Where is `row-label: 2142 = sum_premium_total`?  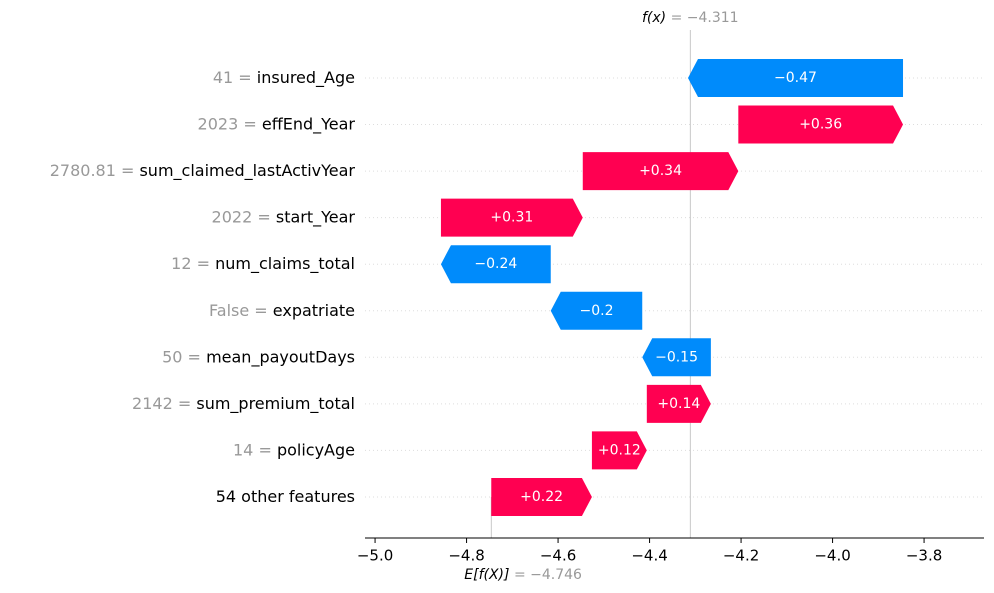 row-label: 2142 = sum_premium_total is located at coordinates (243, 403).